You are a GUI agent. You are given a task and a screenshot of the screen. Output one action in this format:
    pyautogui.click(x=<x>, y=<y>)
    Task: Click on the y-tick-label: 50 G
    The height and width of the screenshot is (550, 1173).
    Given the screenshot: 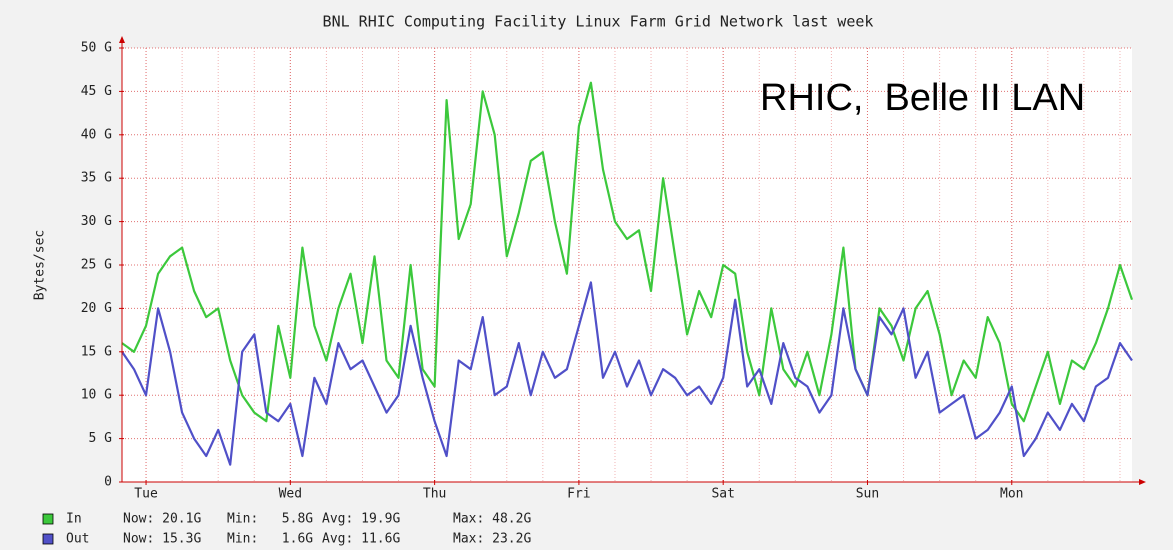 What is the action you would take?
    pyautogui.click(x=96, y=48)
    